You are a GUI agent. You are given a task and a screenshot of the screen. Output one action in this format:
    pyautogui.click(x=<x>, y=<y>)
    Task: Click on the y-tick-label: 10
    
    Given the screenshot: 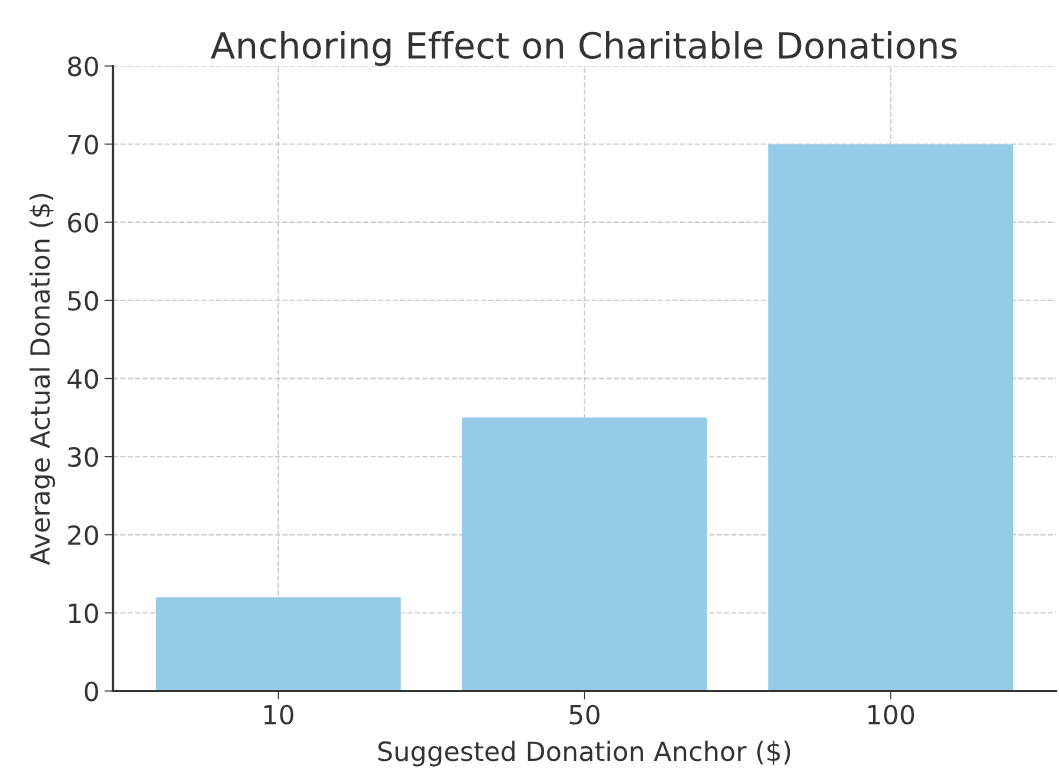 What is the action you would take?
    pyautogui.click(x=84, y=613)
    